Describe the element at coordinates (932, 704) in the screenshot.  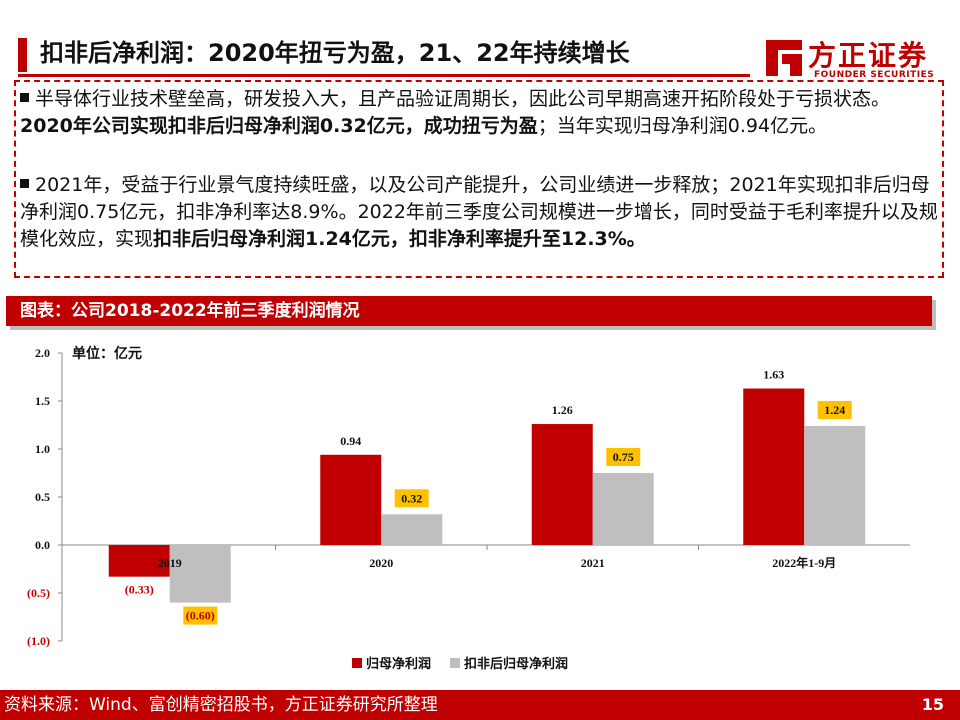
I see `page-number: 15` at that location.